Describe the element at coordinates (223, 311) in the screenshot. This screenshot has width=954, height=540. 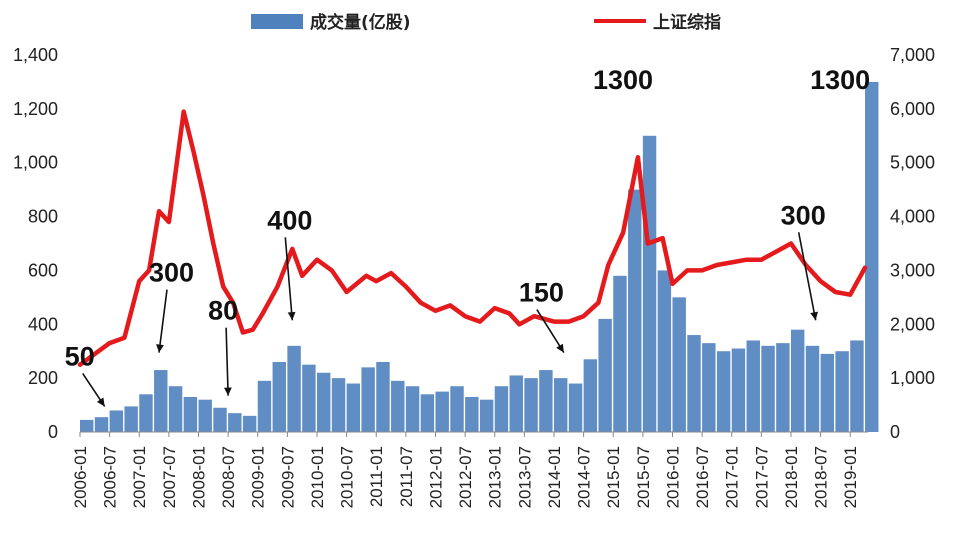
I see `annotation-label: 80` at that location.